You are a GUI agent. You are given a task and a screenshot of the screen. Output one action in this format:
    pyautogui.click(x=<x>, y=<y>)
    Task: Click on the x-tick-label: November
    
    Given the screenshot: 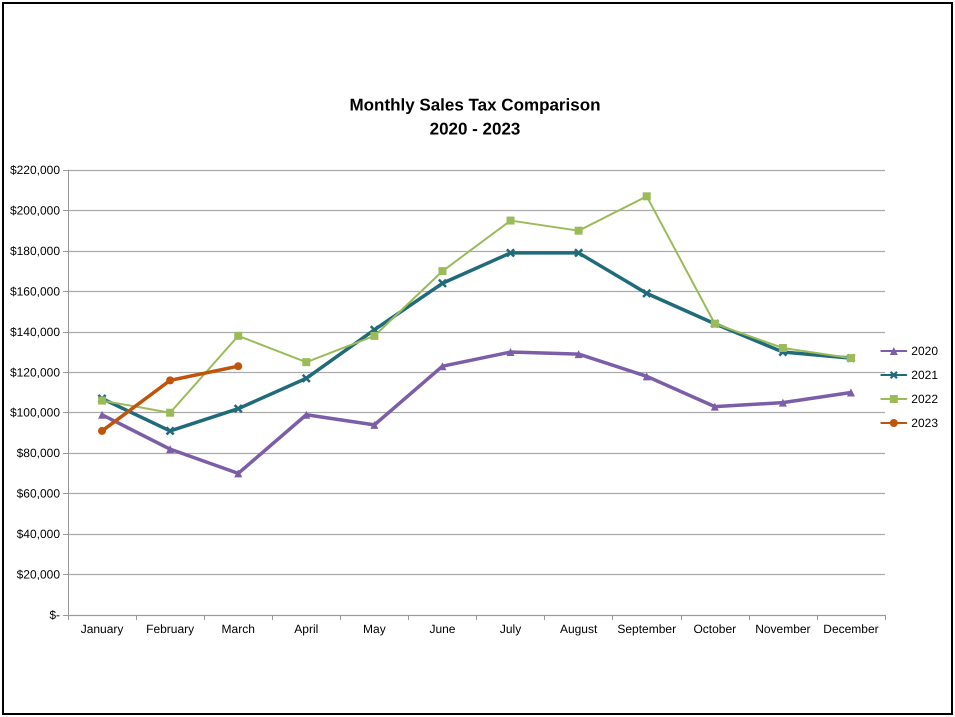 What is the action you would take?
    pyautogui.click(x=783, y=629)
    